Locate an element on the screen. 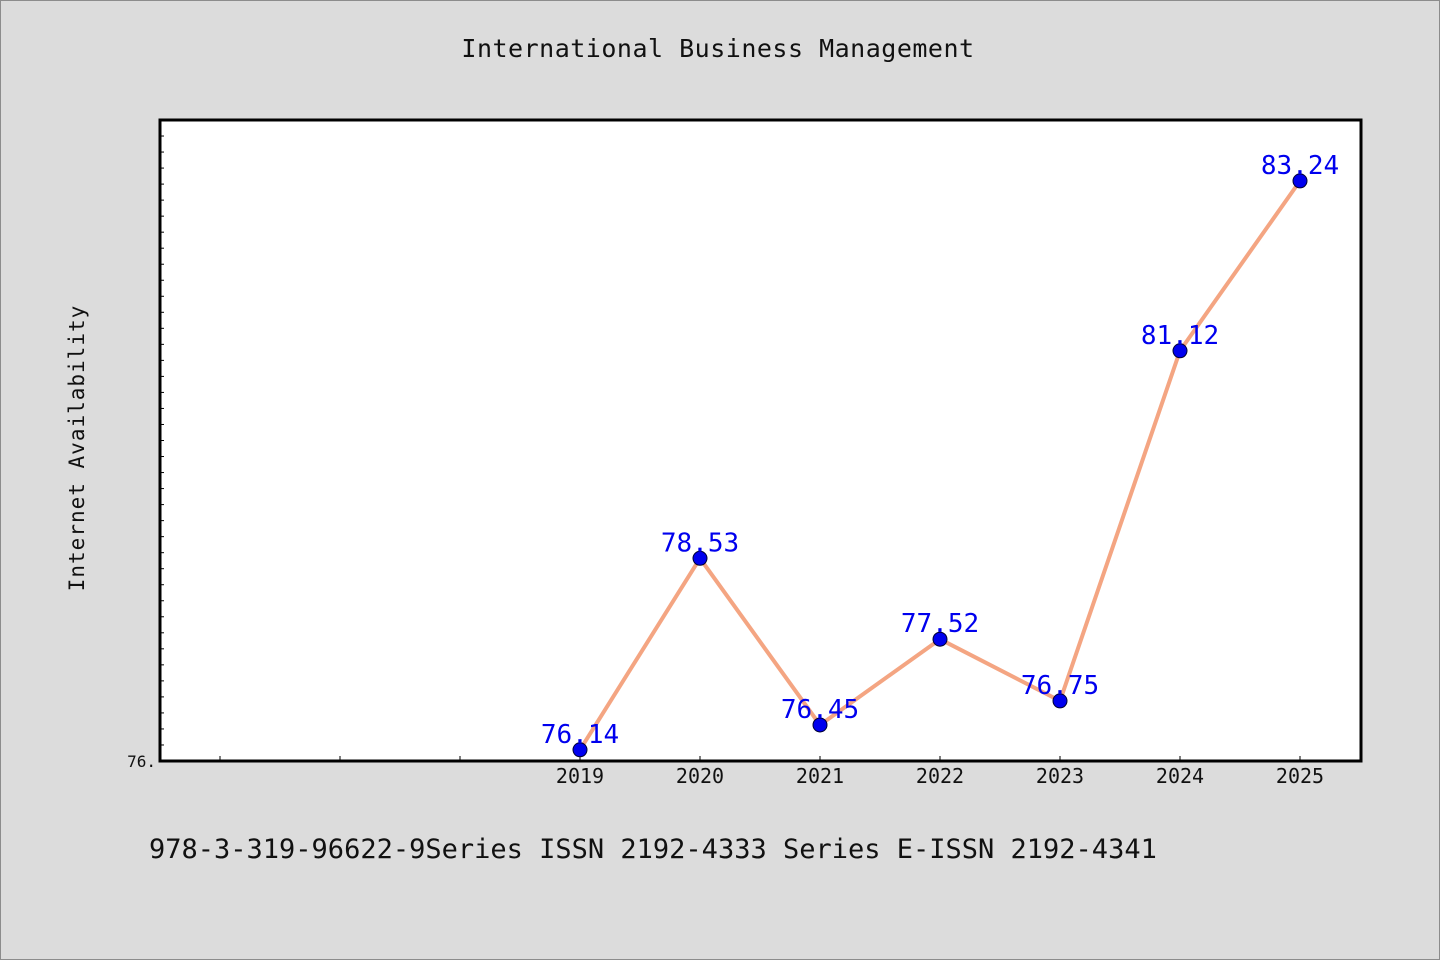 The height and width of the screenshot is (960, 1440). x-tick-label-2021: 2021 is located at coordinates (820, 776).